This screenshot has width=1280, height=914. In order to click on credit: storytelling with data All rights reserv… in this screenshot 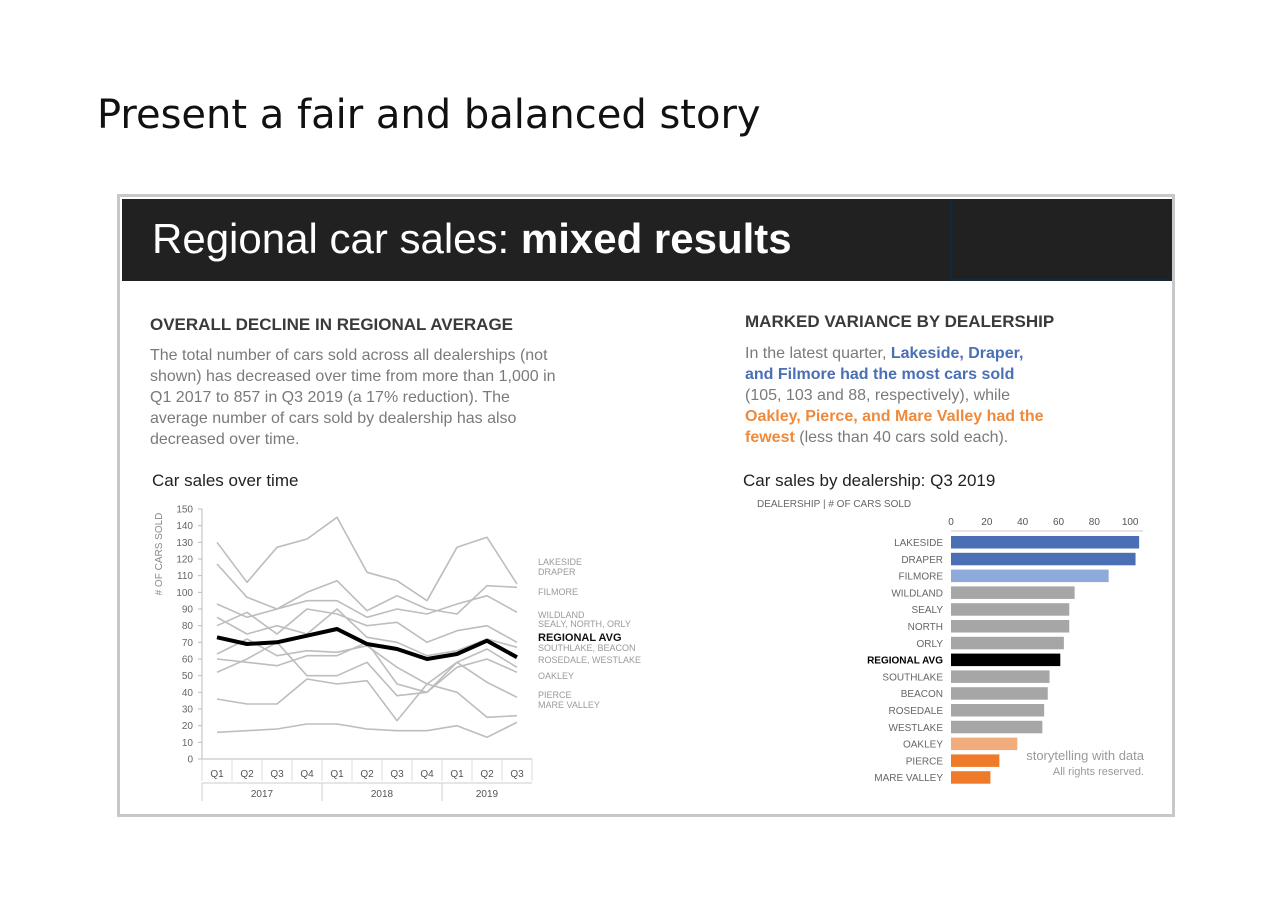, I will do `click(1085, 764)`.